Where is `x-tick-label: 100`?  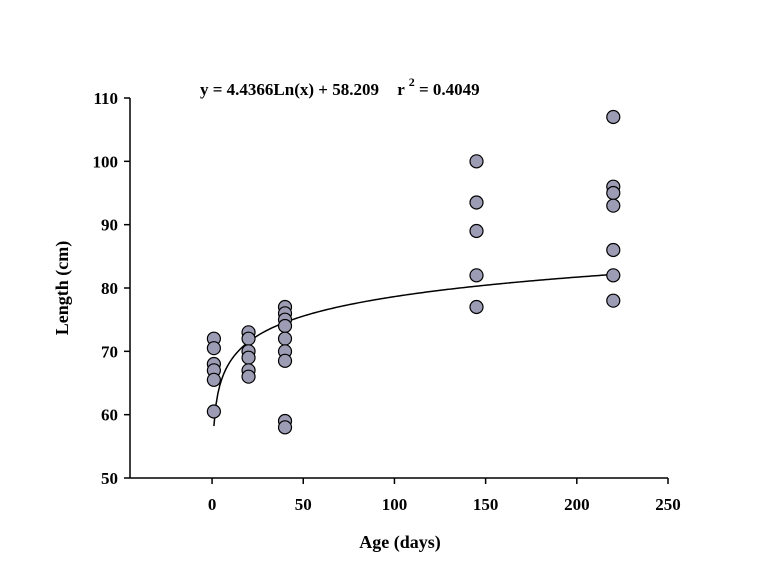
x-tick-label: 100 is located at coordinates (395, 504).